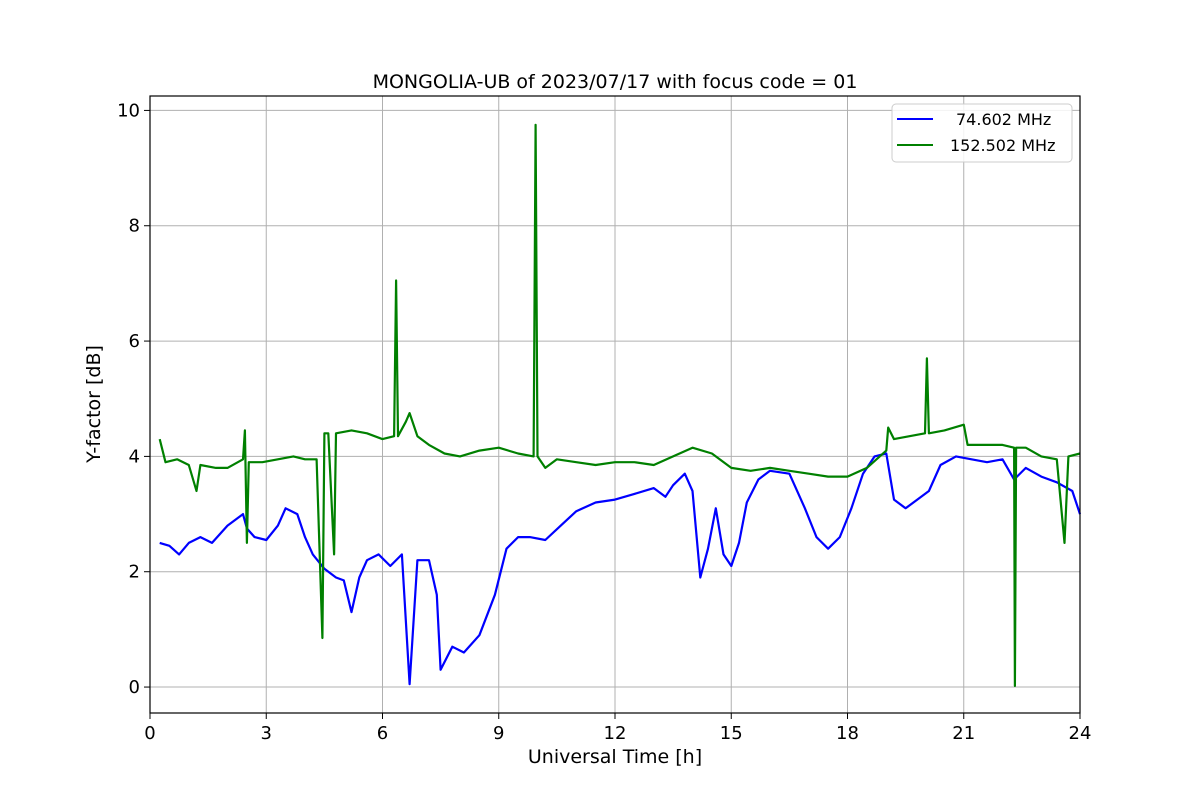  What do you see at coordinates (134, 687) in the screenshot?
I see `y-tick-label: 0` at bounding box center [134, 687].